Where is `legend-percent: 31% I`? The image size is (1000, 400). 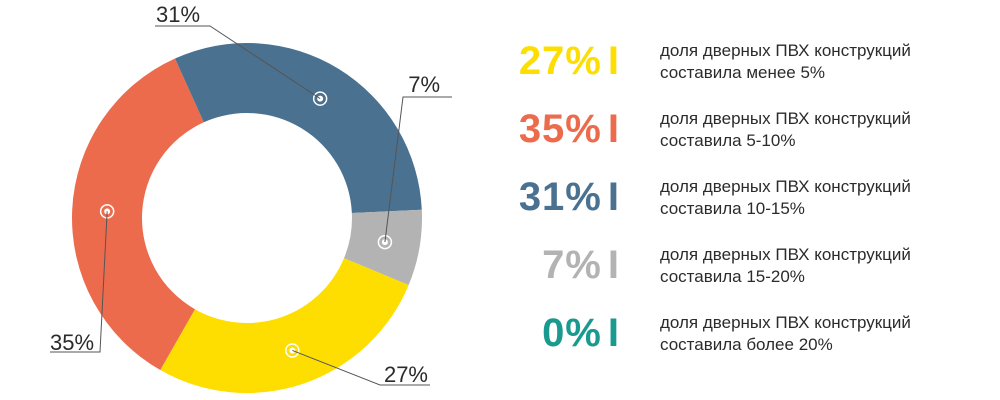
legend-percent: 31% I is located at coordinates (569, 197).